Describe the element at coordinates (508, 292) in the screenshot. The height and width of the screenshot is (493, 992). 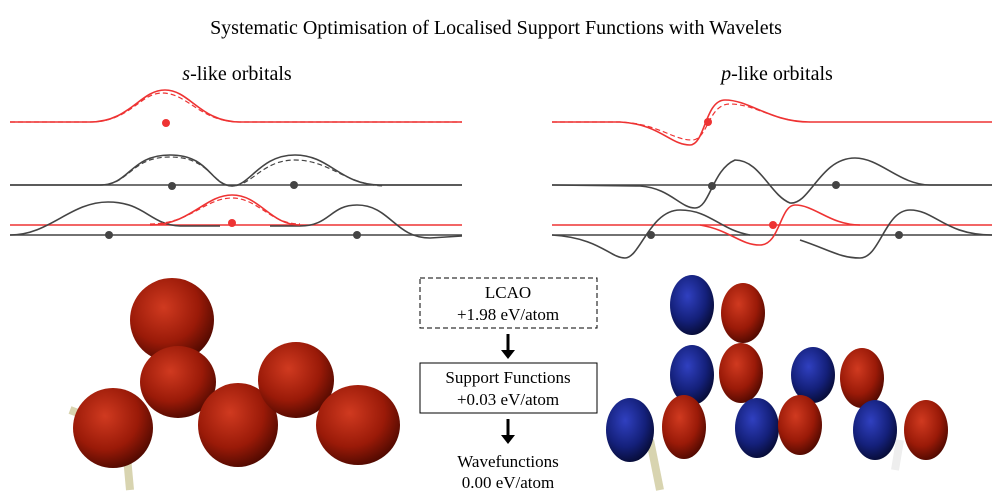
I see `step-name: LCAO` at that location.